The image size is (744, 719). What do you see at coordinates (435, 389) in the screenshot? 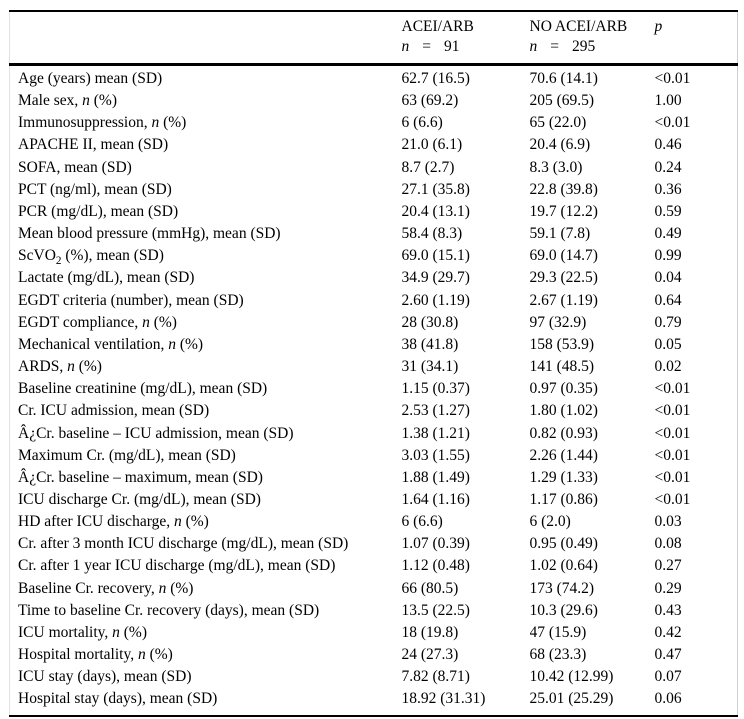
I see `value-acei-arb: 1.15 (0.37)` at bounding box center [435, 389].